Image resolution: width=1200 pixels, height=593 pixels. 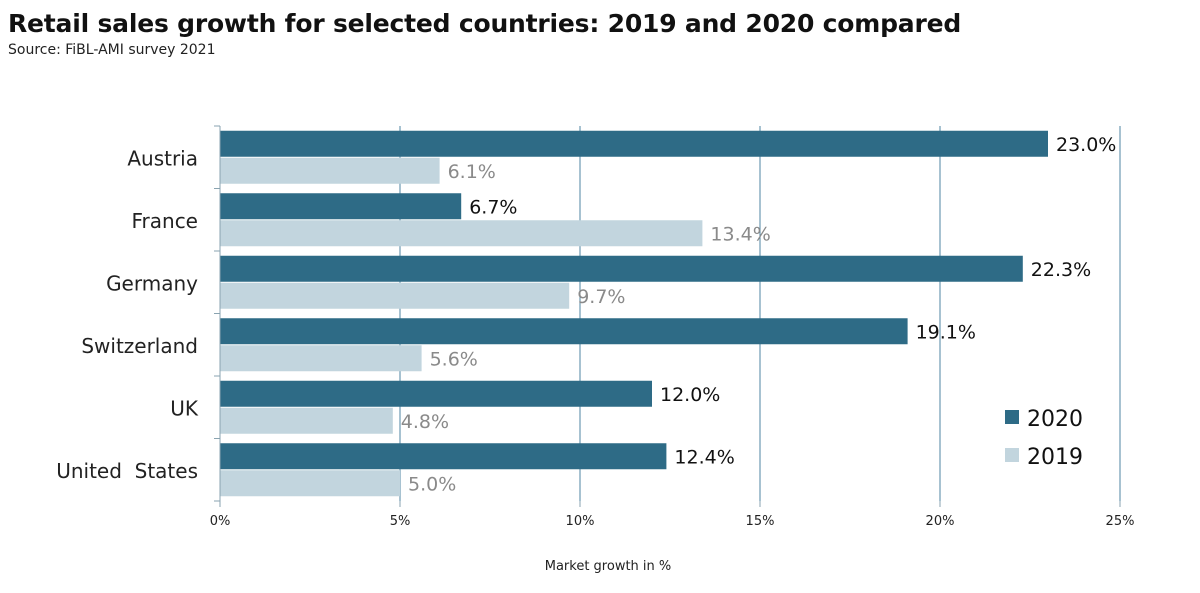 I want to click on x-tick-label: 10%, so click(x=580, y=521).